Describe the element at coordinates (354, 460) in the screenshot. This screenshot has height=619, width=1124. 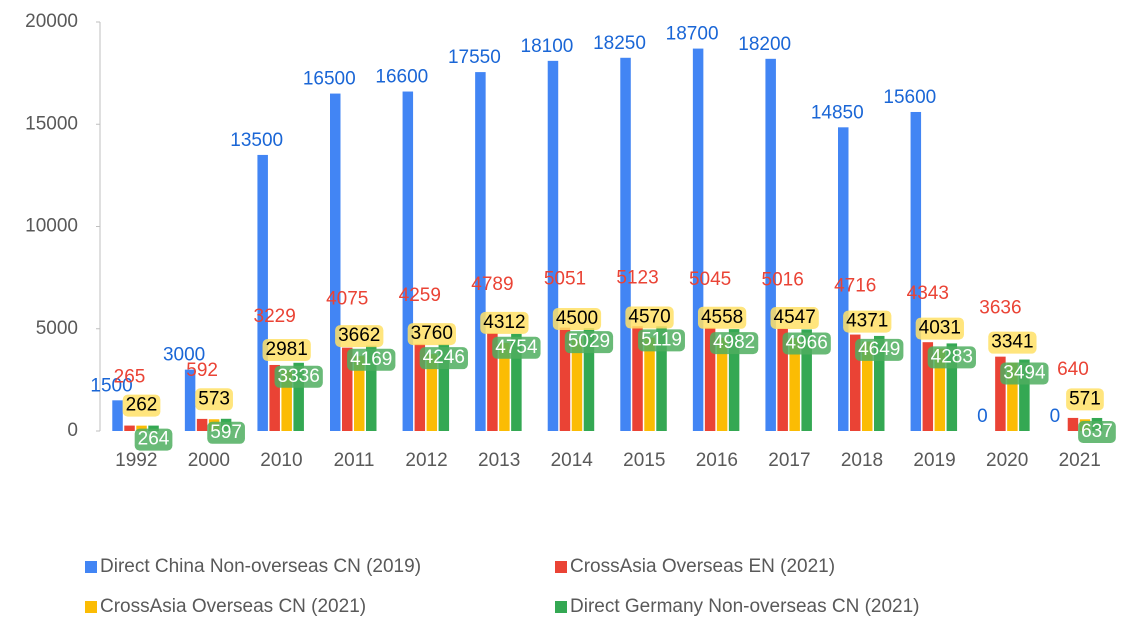
I see `x-tick-label: 2011` at that location.